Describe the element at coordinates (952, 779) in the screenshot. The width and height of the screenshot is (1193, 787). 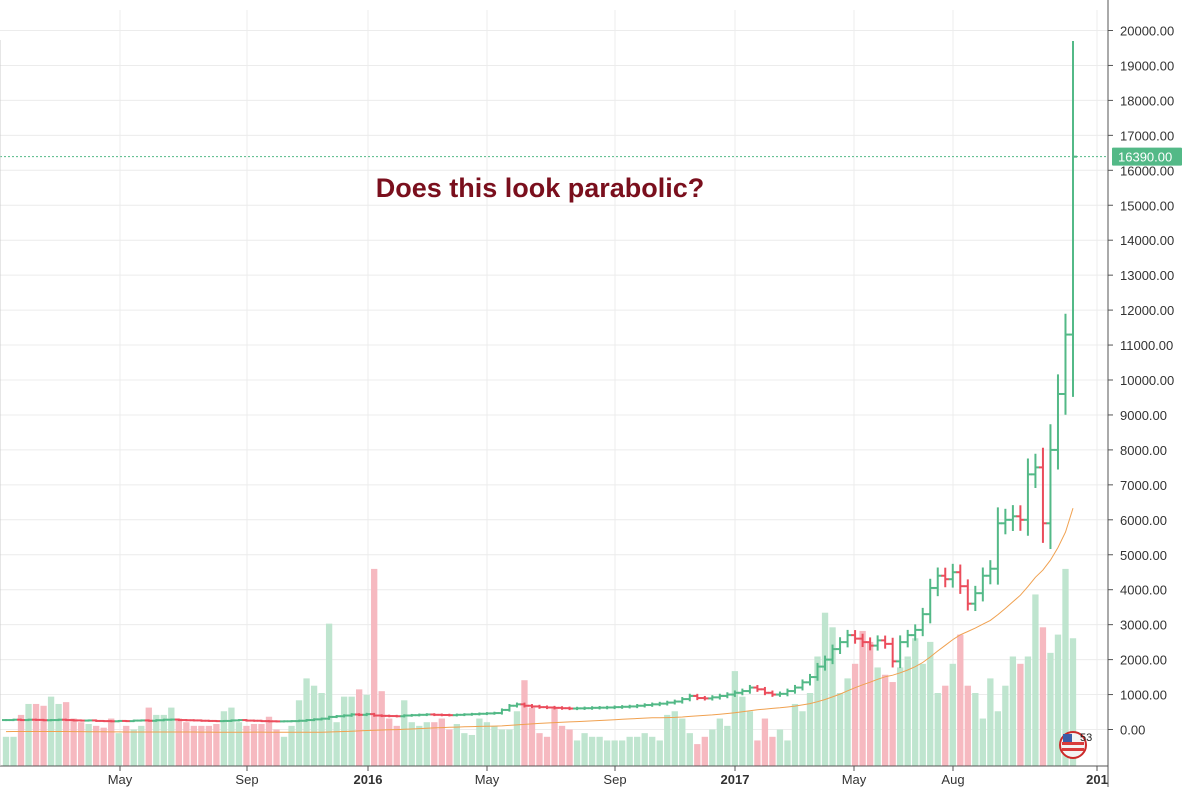
I see `x-tick-label: Aug` at that location.